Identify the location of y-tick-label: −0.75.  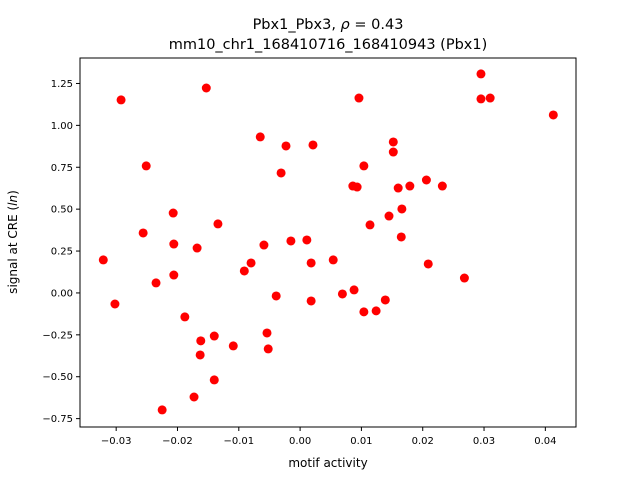
(57, 419).